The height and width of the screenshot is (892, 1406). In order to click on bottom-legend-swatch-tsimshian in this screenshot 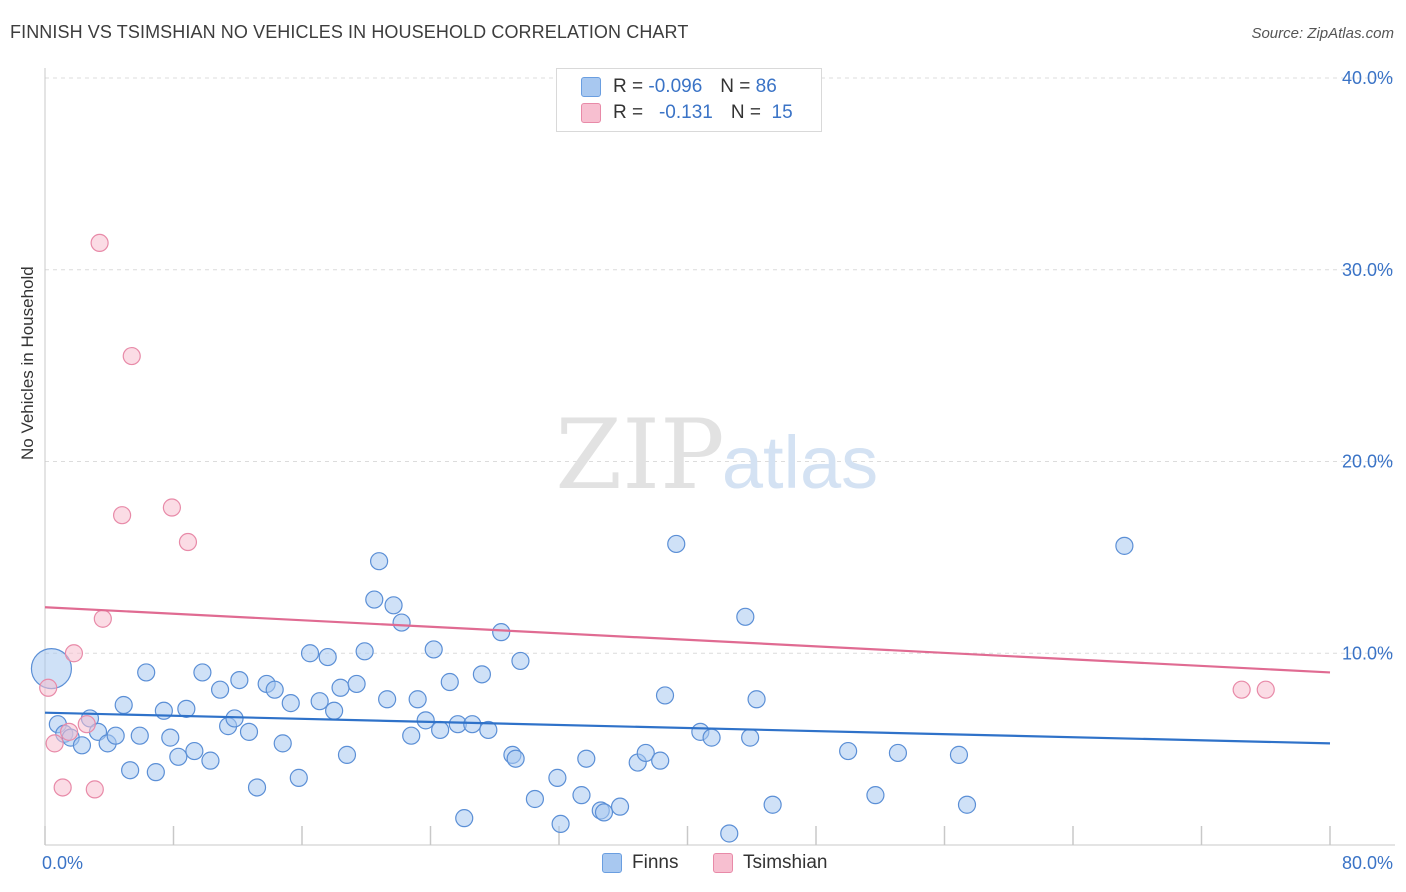, I will do `click(723, 863)`.